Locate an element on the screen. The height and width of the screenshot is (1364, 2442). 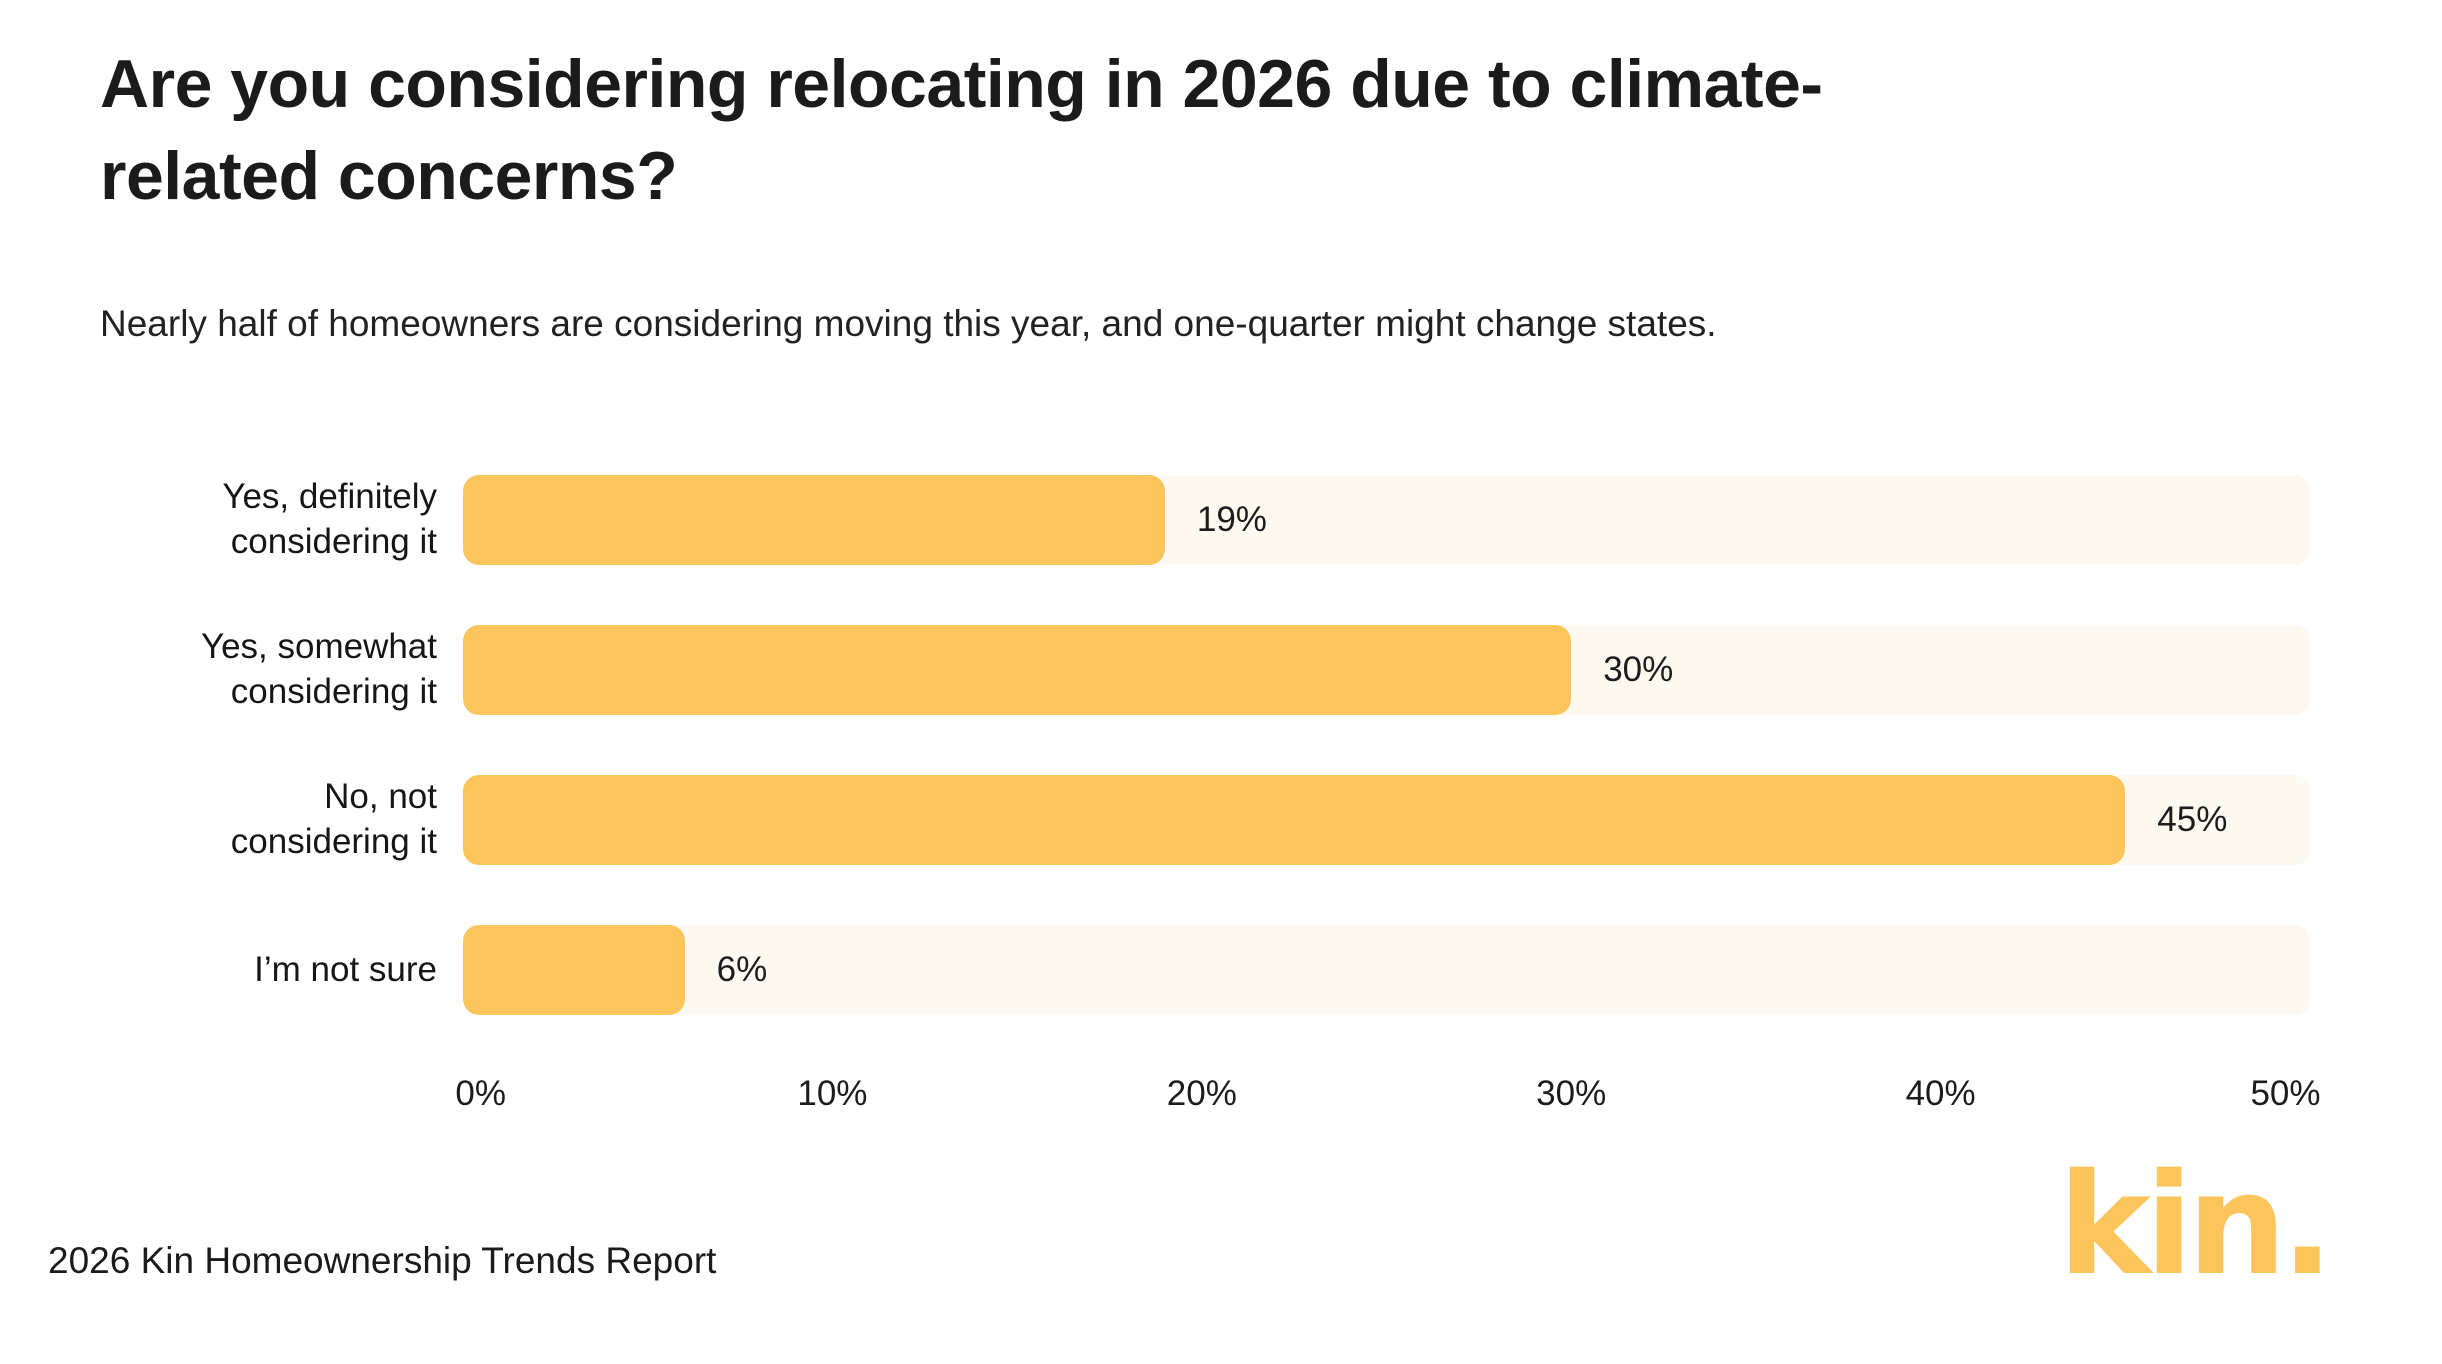
bar-value-label: 19% is located at coordinates (1231, 519).